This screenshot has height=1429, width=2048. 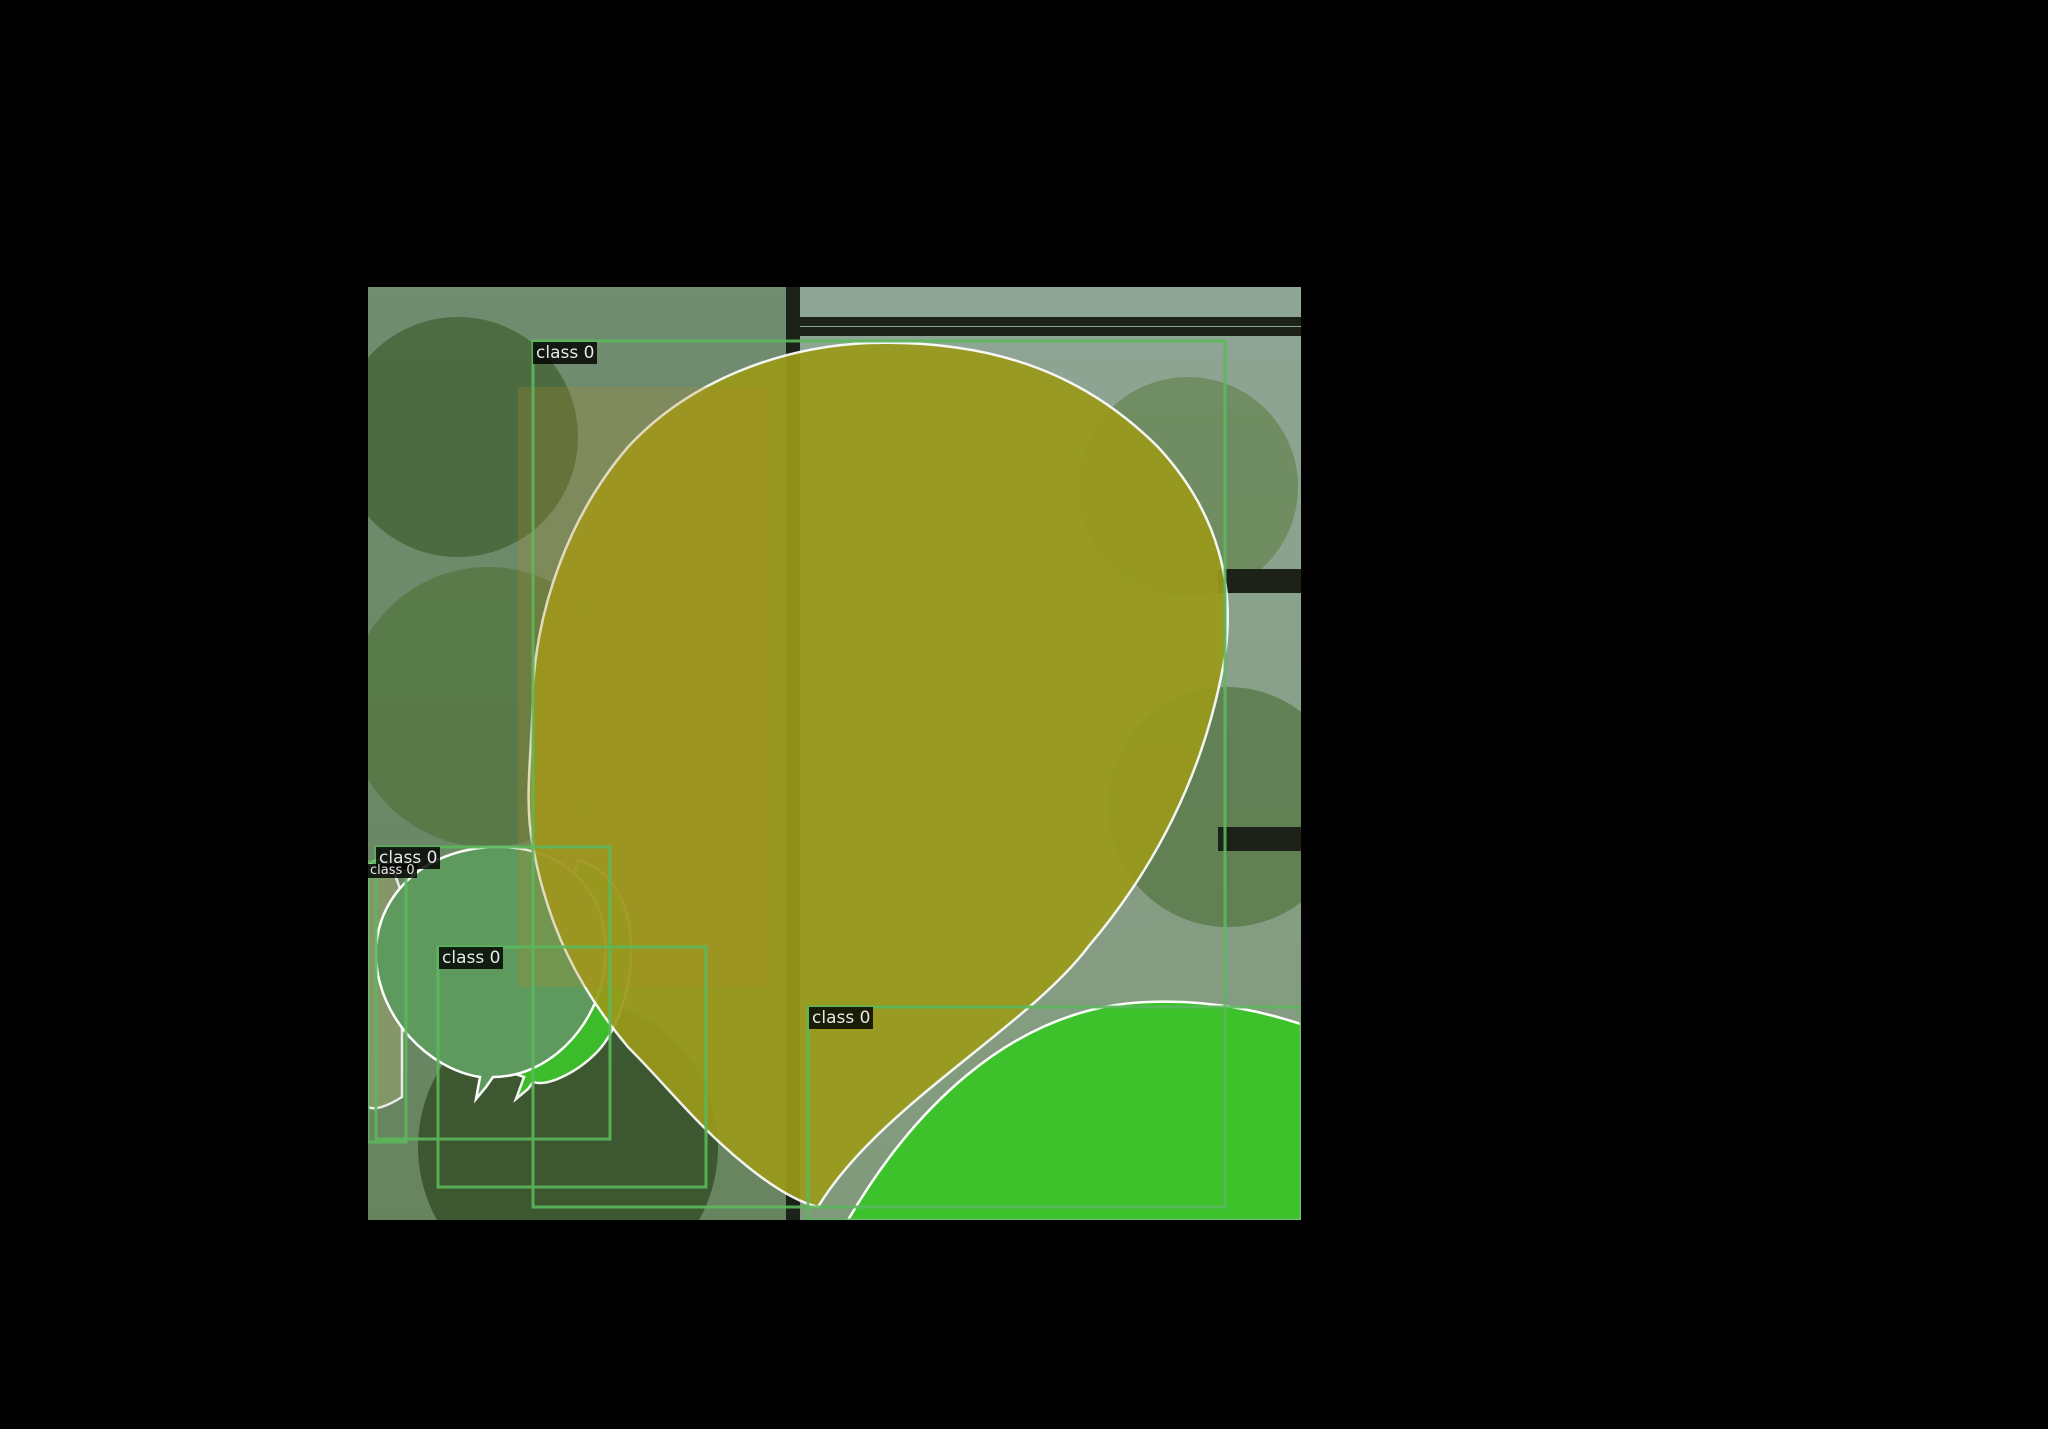 What do you see at coordinates (643, 687) in the screenshot?
I see `mask-shading` at bounding box center [643, 687].